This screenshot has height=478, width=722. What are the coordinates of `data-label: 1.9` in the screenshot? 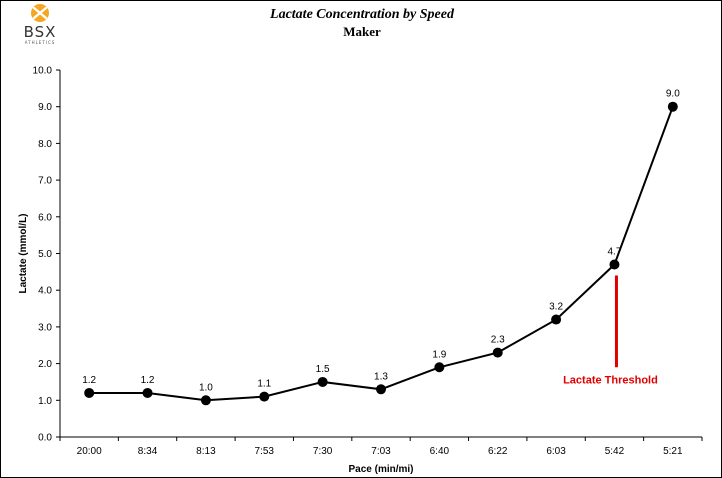 It's located at (439, 354).